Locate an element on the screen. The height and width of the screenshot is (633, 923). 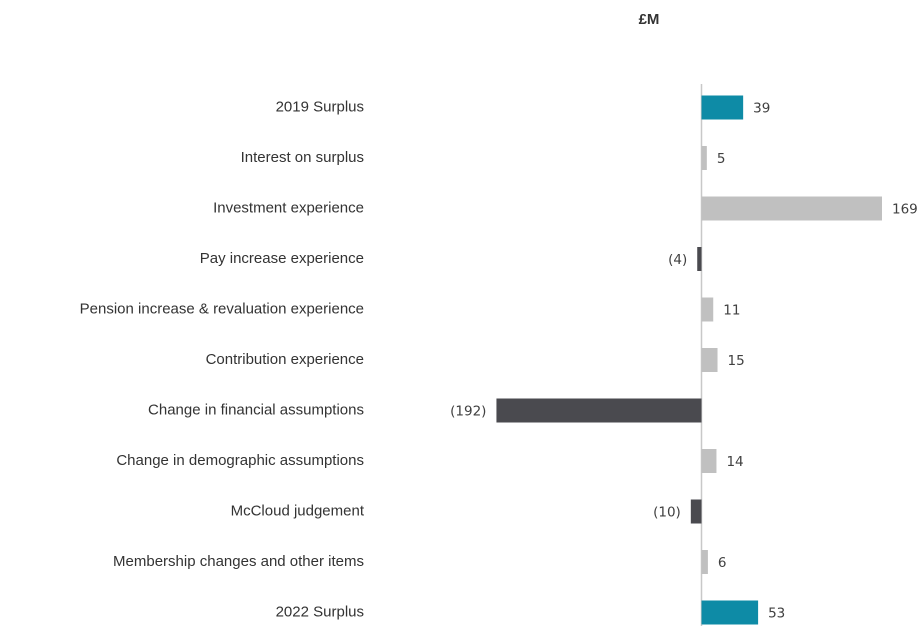
value-label: 11 is located at coordinates (731, 311).